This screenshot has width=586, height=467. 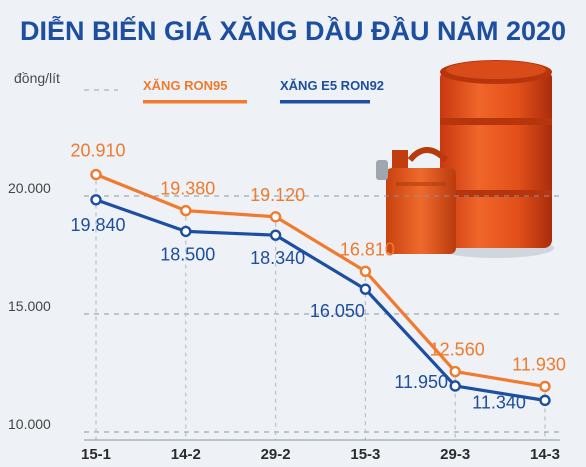 What do you see at coordinates (277, 258) in the screenshot?
I see `data-label: 18.340` at bounding box center [277, 258].